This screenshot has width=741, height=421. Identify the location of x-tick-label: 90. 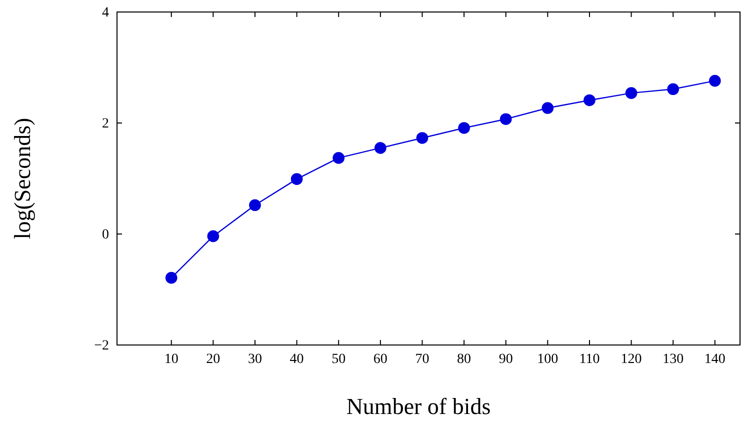
(505, 359).